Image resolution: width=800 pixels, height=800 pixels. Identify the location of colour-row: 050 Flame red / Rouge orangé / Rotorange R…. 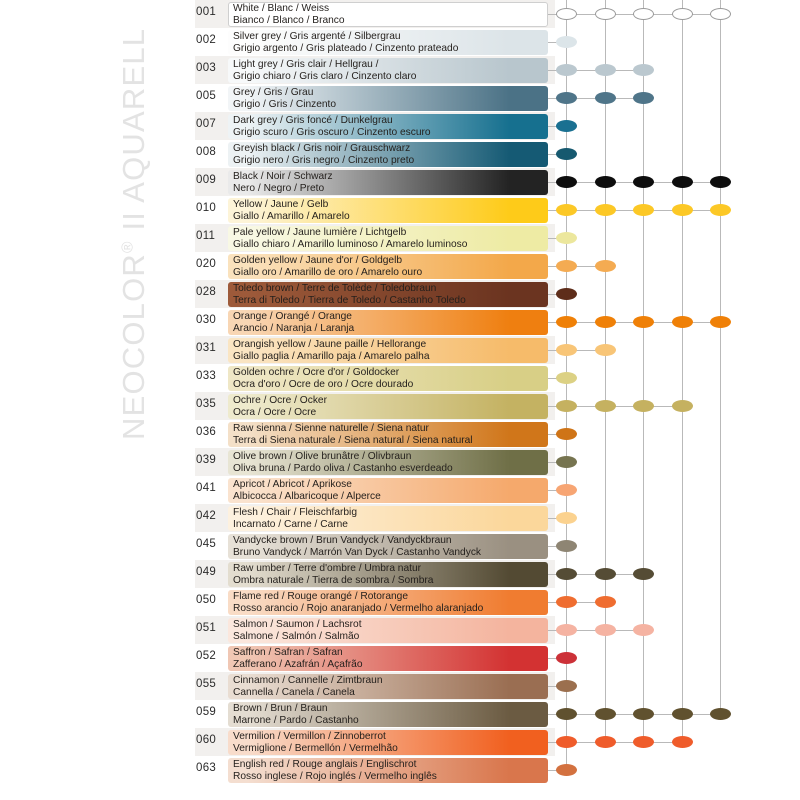
(400, 602).